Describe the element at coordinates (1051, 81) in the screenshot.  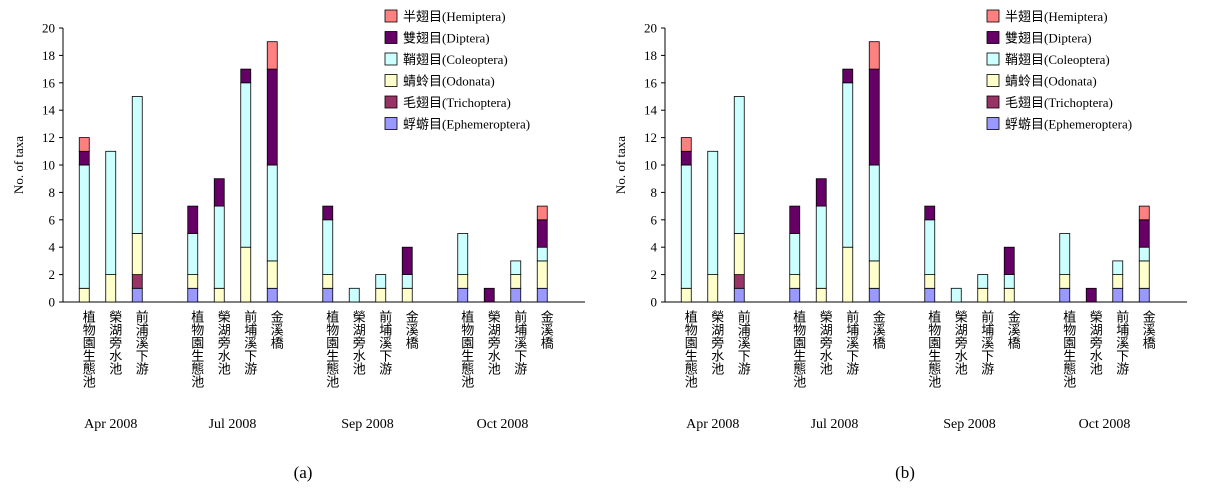
I see `legend-label: 蜻蛉目(Odonata)` at that location.